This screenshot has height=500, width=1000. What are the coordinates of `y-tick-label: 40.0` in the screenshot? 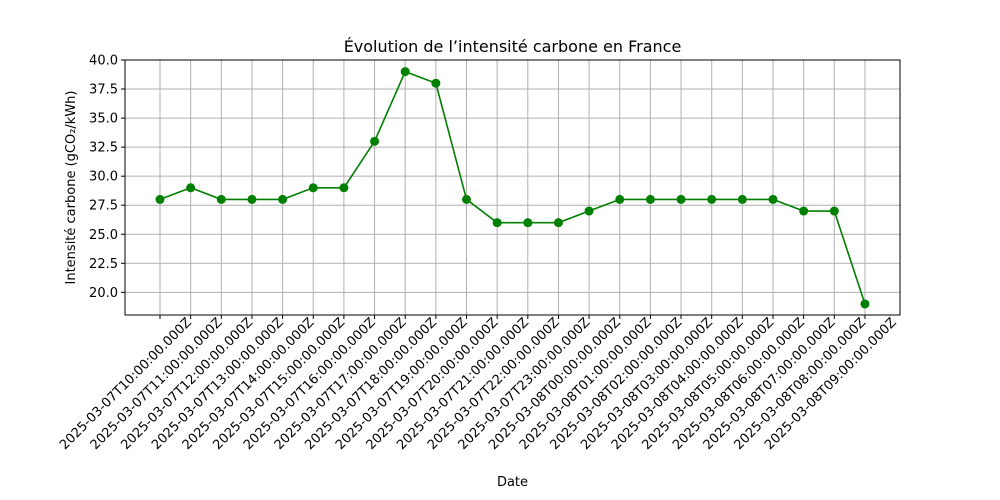 It's located at (103, 61).